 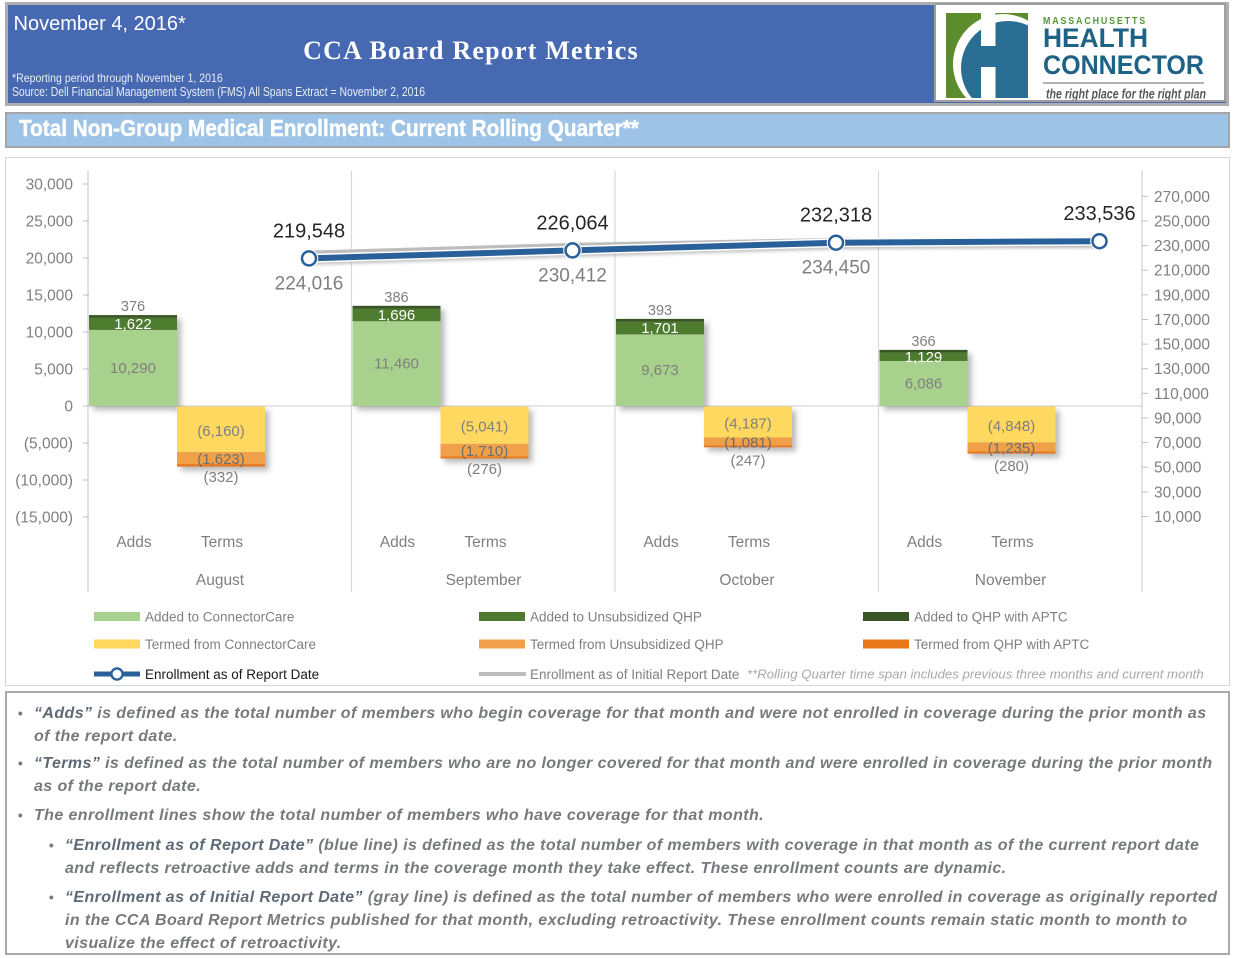 I want to click on svg-text: (1,710), so click(x=485, y=451).